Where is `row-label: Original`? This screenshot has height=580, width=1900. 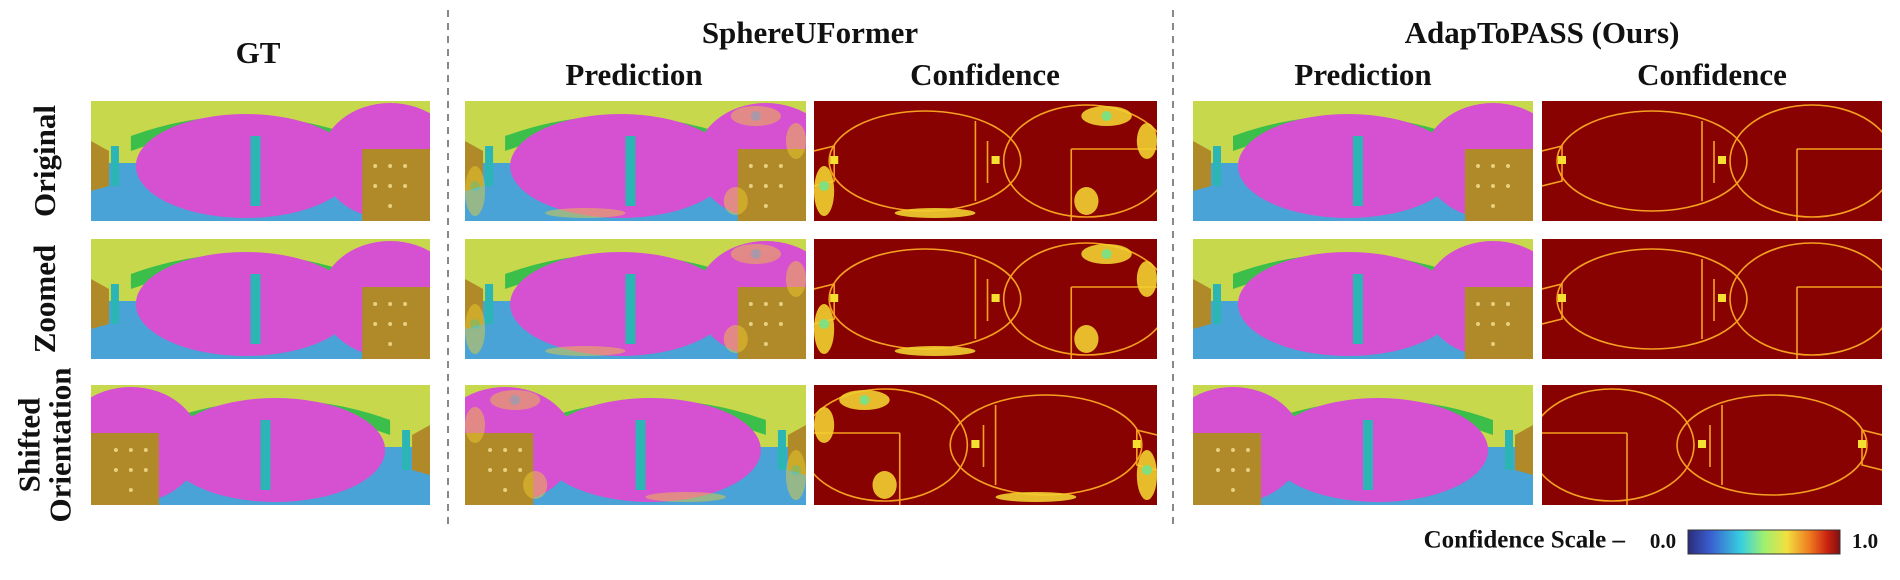 row-label: Original is located at coordinates (44, 161).